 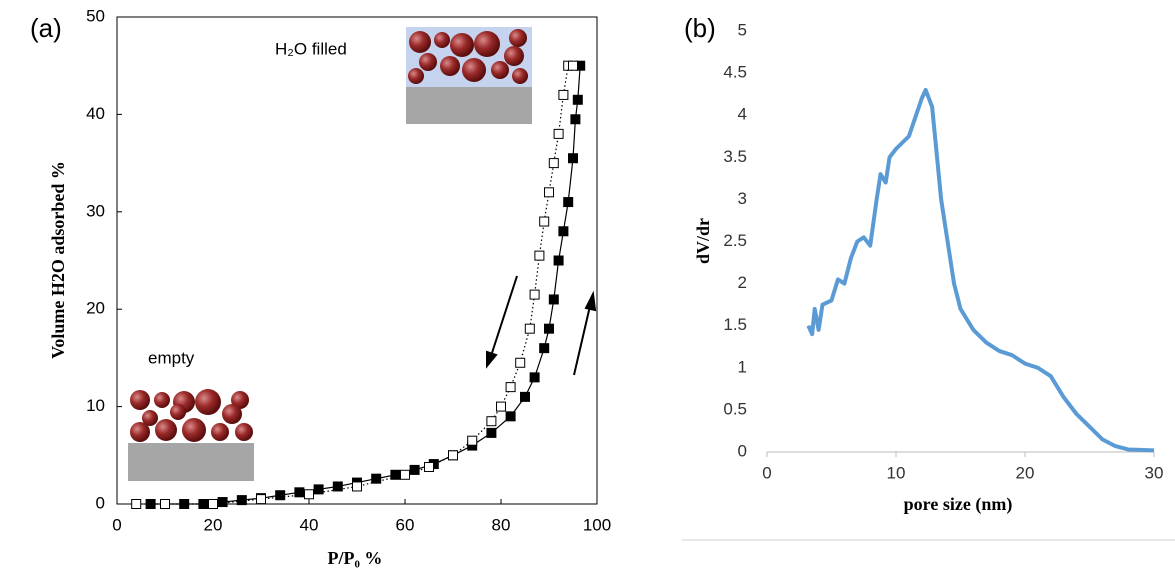 What do you see at coordinates (1154, 472) in the screenshot?
I see `x-tick-label: 30` at bounding box center [1154, 472].